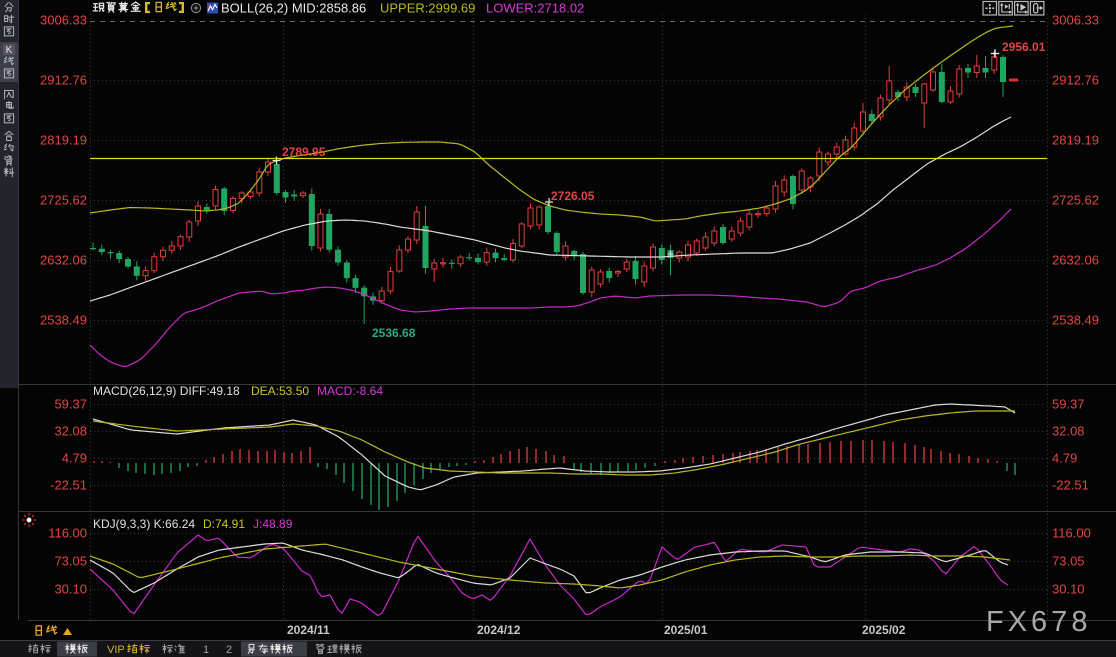  Describe the element at coordinates (394, 333) in the screenshot. I see `svg-text: 2536.68` at that location.